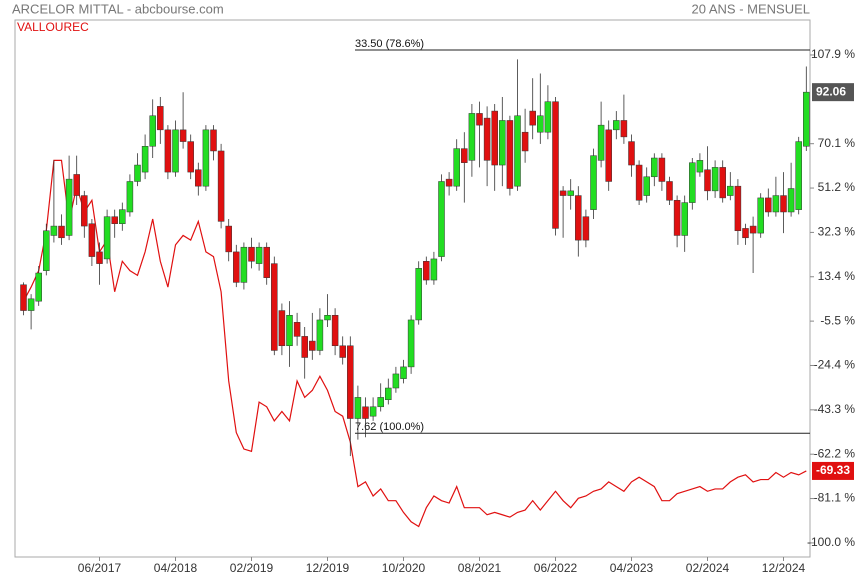  What do you see at coordinates (118, 8) in the screenshot?
I see `chart-title: ARCELOR MITTAL - abcbourse.com` at bounding box center [118, 8].